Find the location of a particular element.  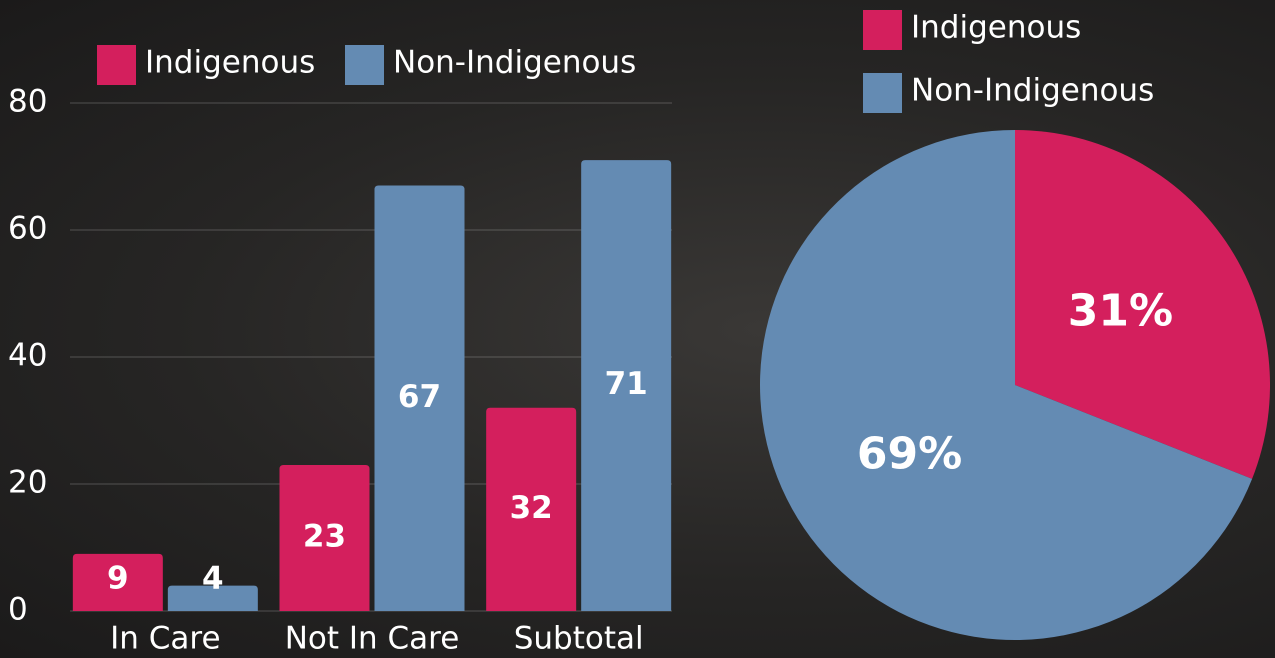

value-label: 9 is located at coordinates (118, 579).